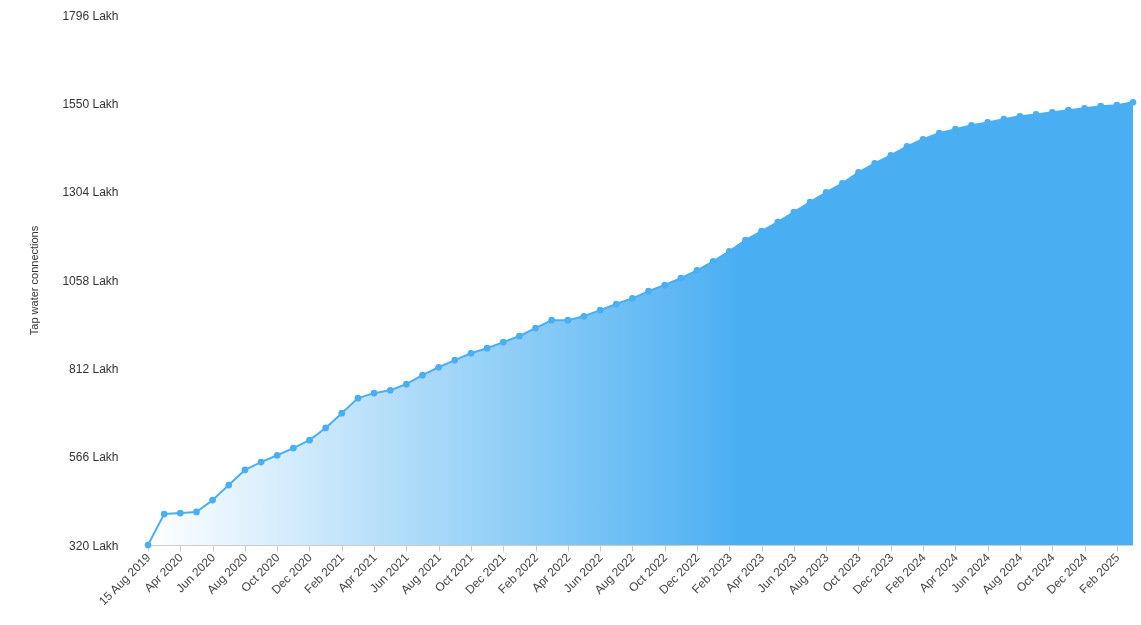 This screenshot has height=625, width=1141. What do you see at coordinates (90, 103) in the screenshot?
I see `y-tick-label: 1550 Lakh` at bounding box center [90, 103].